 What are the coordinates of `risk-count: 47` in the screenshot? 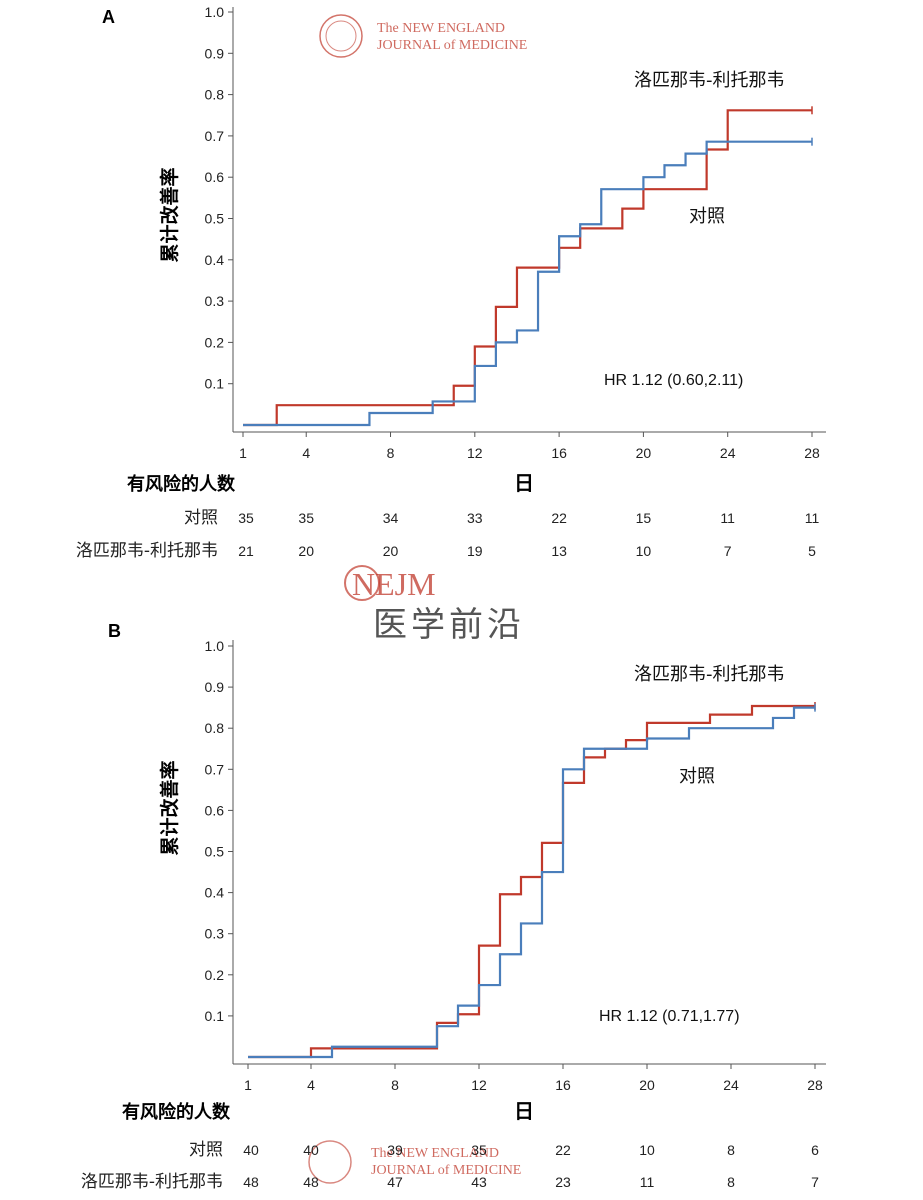 It's located at (395, 1182).